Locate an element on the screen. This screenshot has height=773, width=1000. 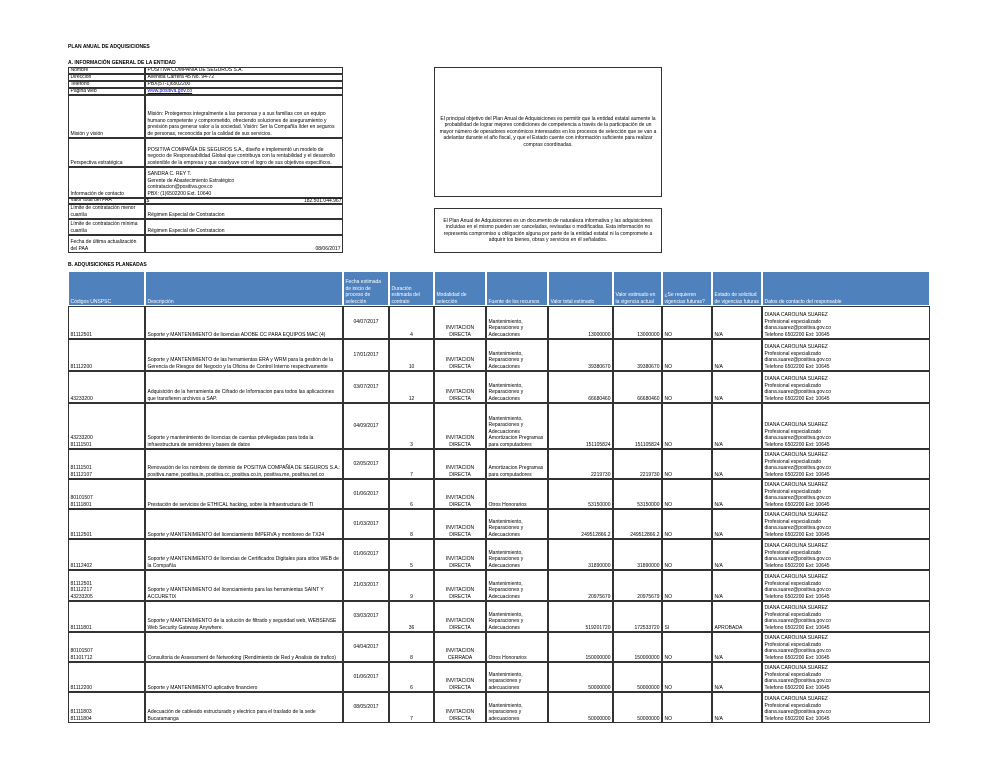
total-value: 150000000 is located at coordinates (580, 647).